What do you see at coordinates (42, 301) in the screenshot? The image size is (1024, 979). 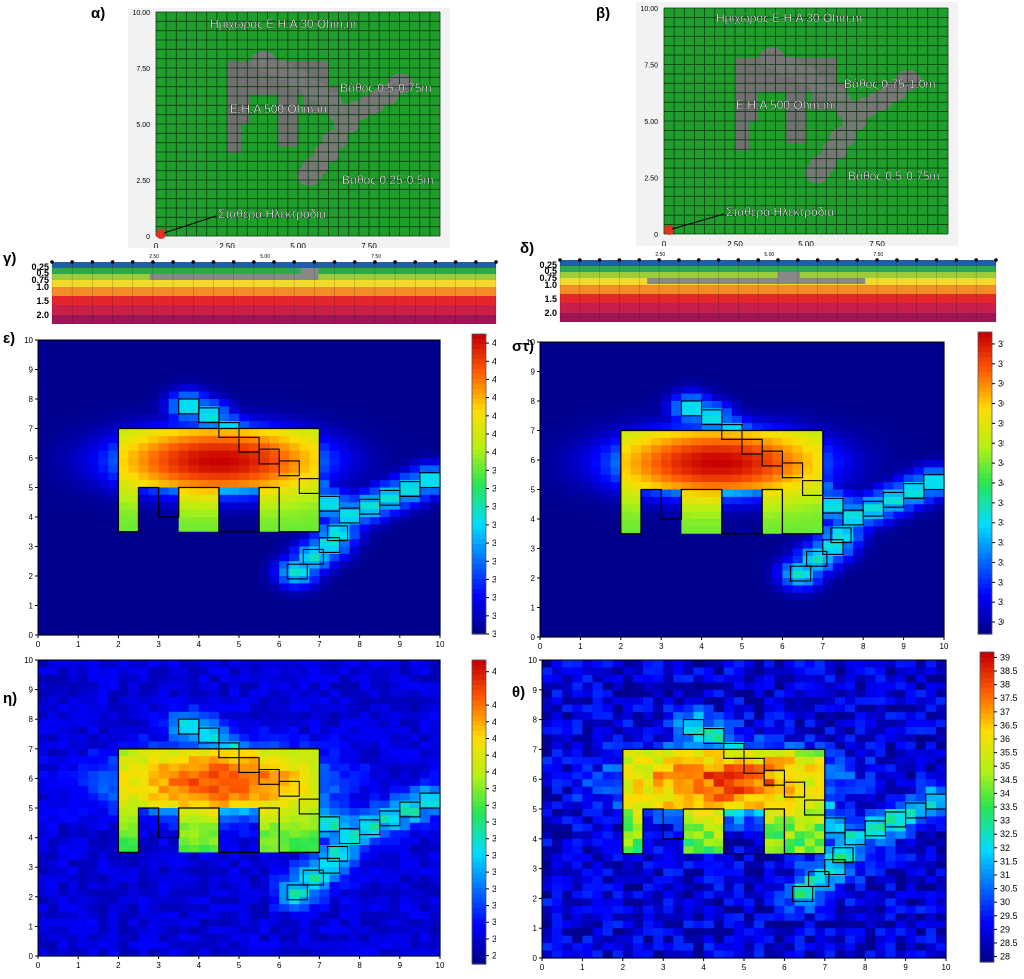 I see `depth-tick-label: 1.5` at bounding box center [42, 301].